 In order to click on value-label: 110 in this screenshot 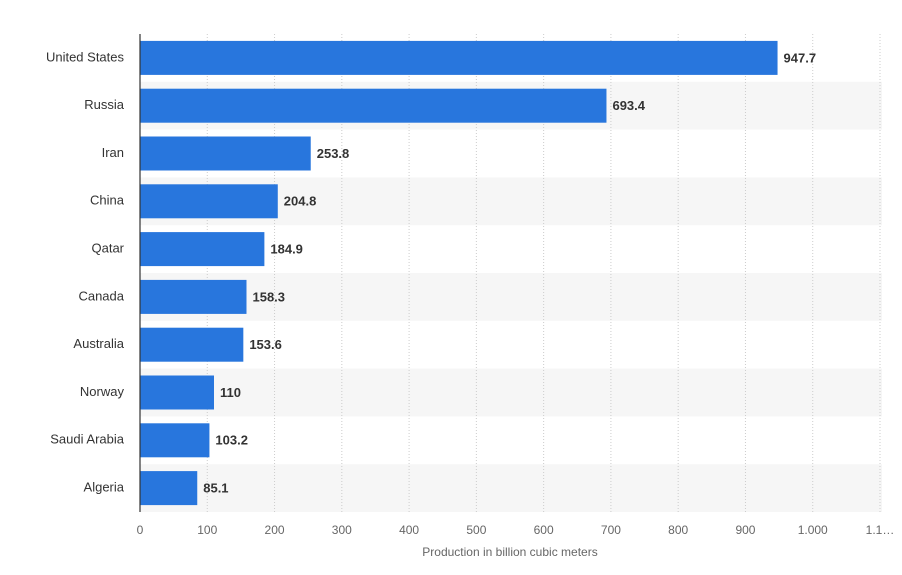, I will do `click(230, 392)`.